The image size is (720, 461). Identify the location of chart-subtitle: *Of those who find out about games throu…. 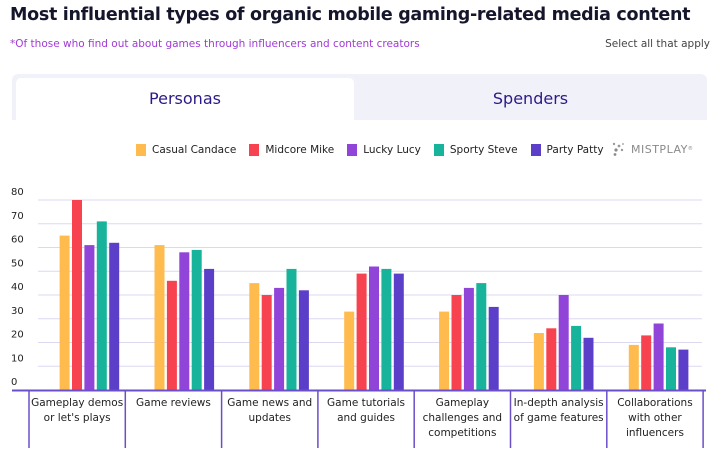
(215, 44).